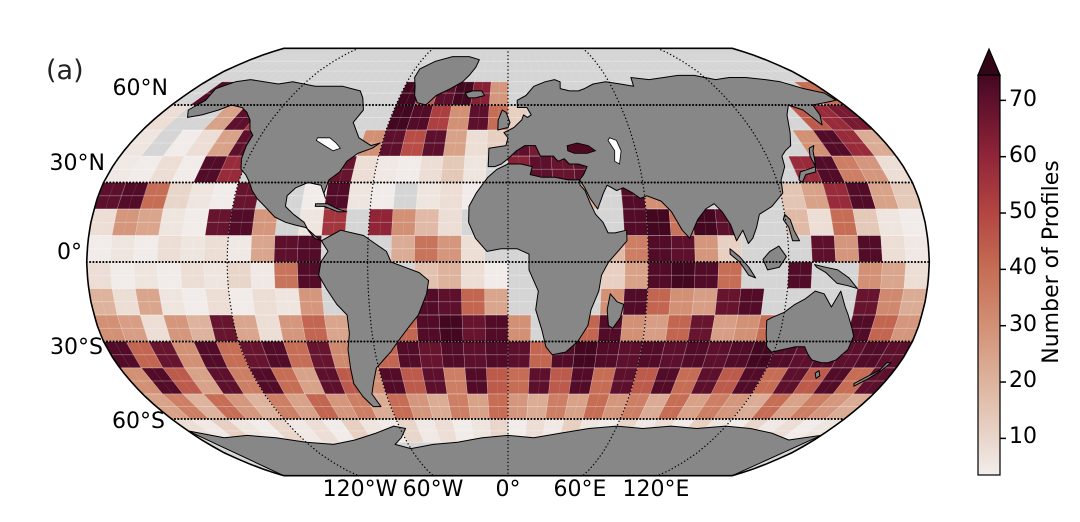 Image resolution: width=1080 pixels, height=522 pixels. Describe the element at coordinates (1023, 99) in the screenshot. I see `colorbar-tick-label-70: 70` at that location.